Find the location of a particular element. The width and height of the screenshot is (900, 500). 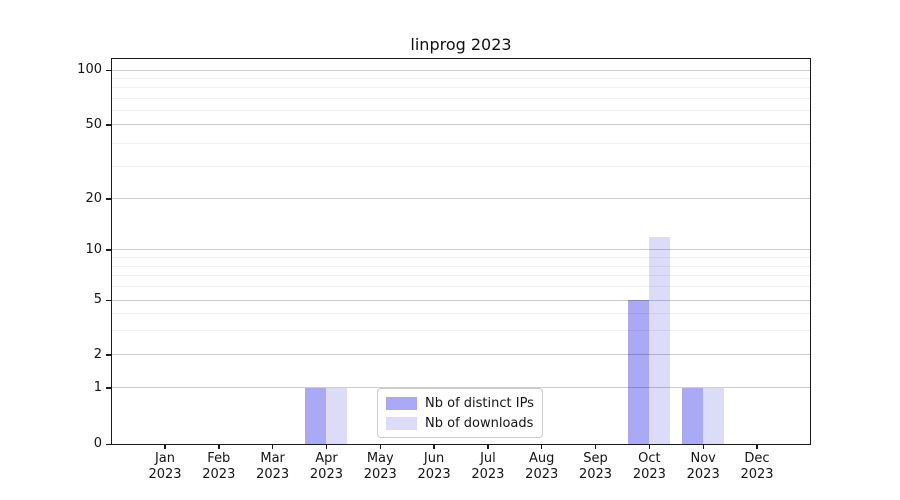

x-tick-month: Oct is located at coordinates (649, 458).